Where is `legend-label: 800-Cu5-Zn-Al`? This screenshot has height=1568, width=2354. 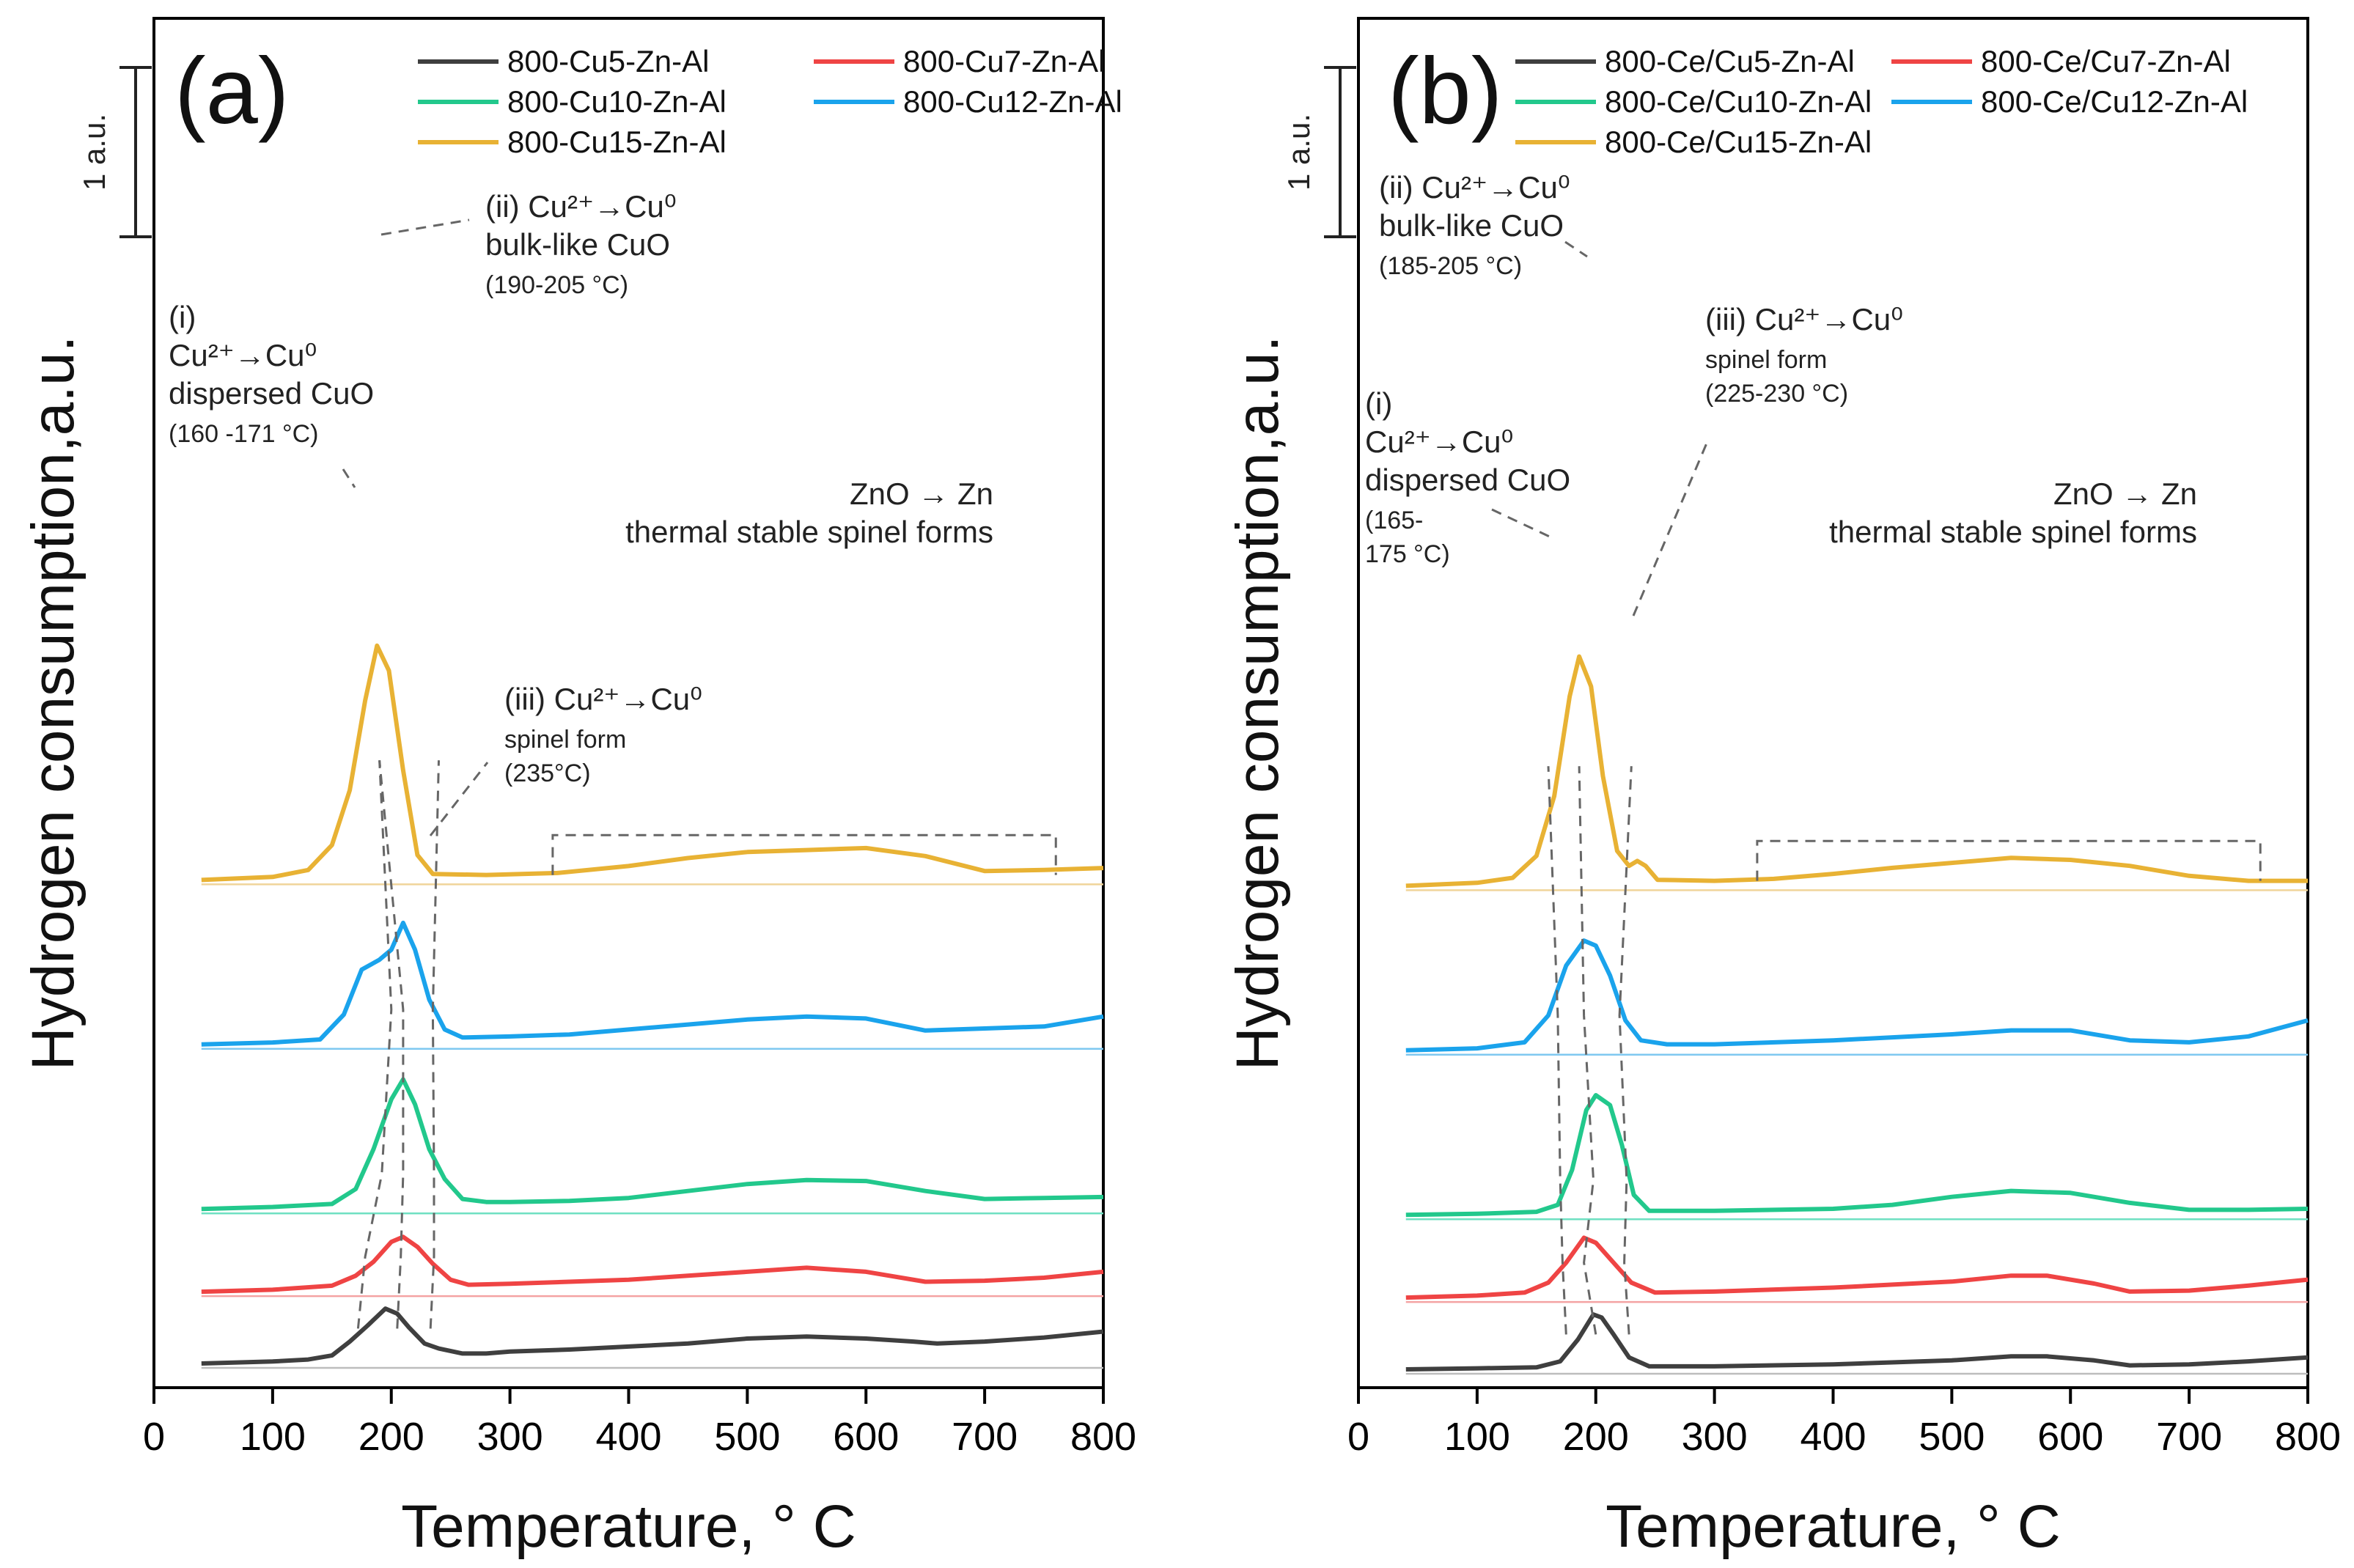
legend-label: 800-Cu5-Zn-Al is located at coordinates (608, 61).